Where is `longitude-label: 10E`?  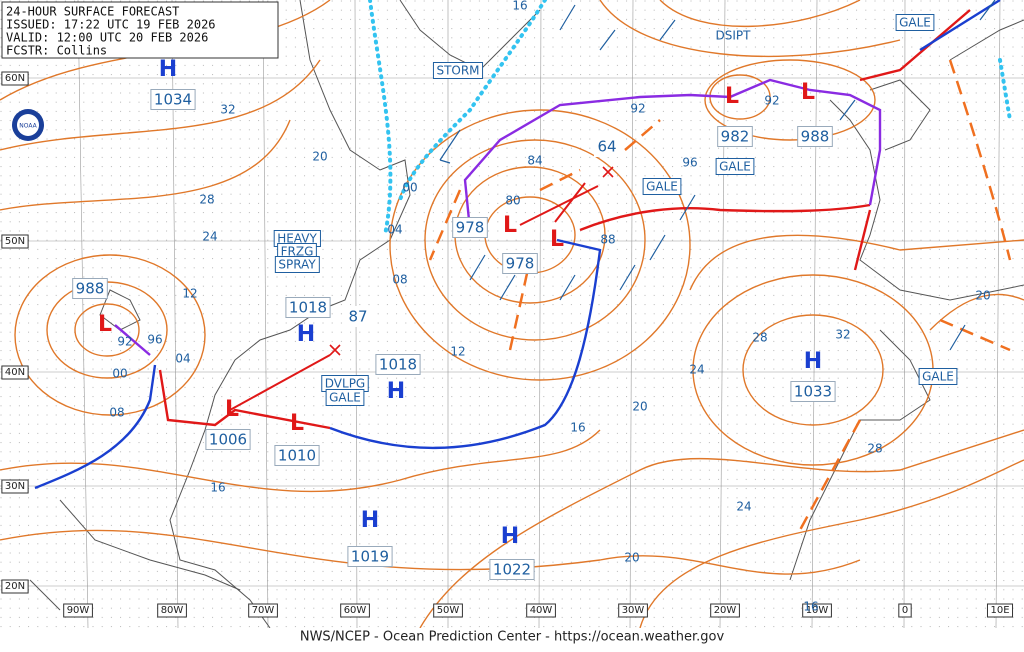
longitude-label: 10E is located at coordinates (999, 610).